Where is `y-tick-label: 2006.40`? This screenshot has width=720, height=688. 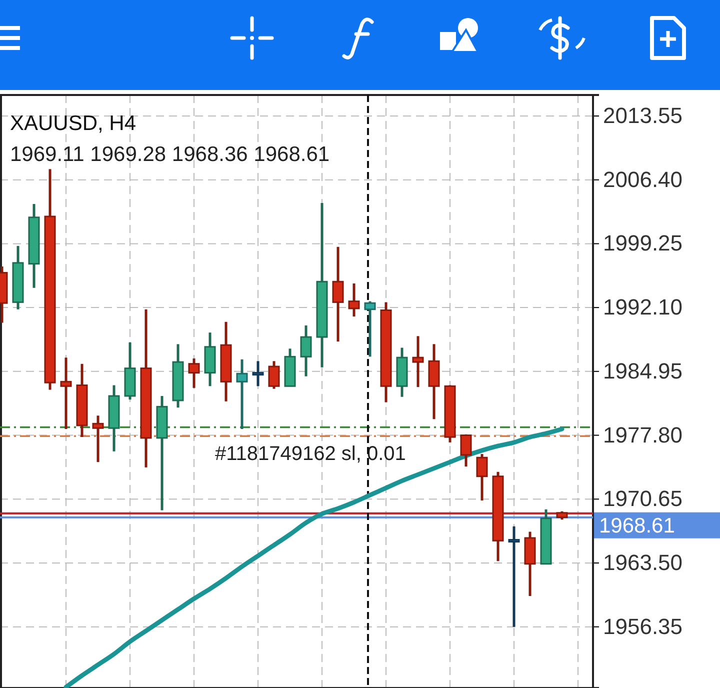
y-tick-label: 2006.40 is located at coordinates (643, 179).